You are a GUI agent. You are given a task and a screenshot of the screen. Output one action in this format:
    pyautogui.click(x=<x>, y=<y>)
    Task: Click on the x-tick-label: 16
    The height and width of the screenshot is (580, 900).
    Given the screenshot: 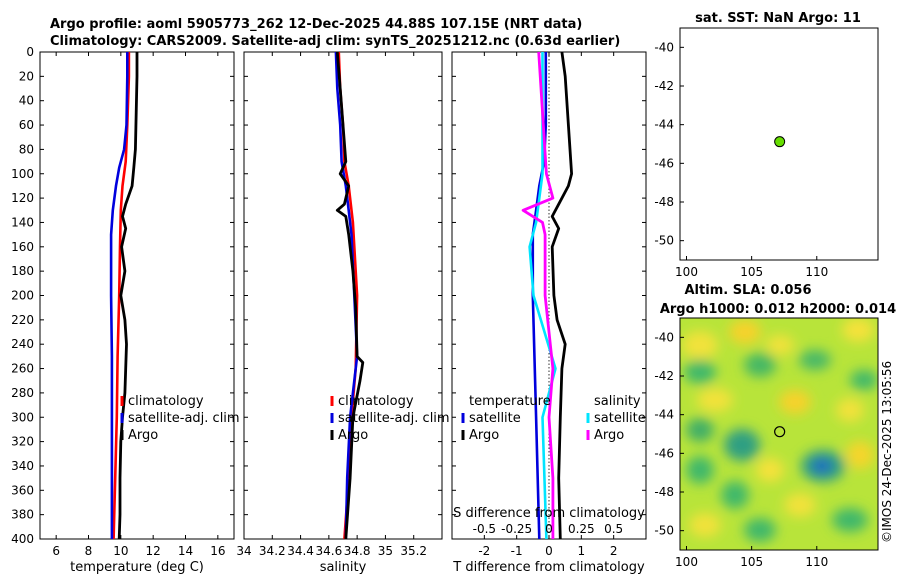 What is the action you would take?
    pyautogui.click(x=217, y=551)
    